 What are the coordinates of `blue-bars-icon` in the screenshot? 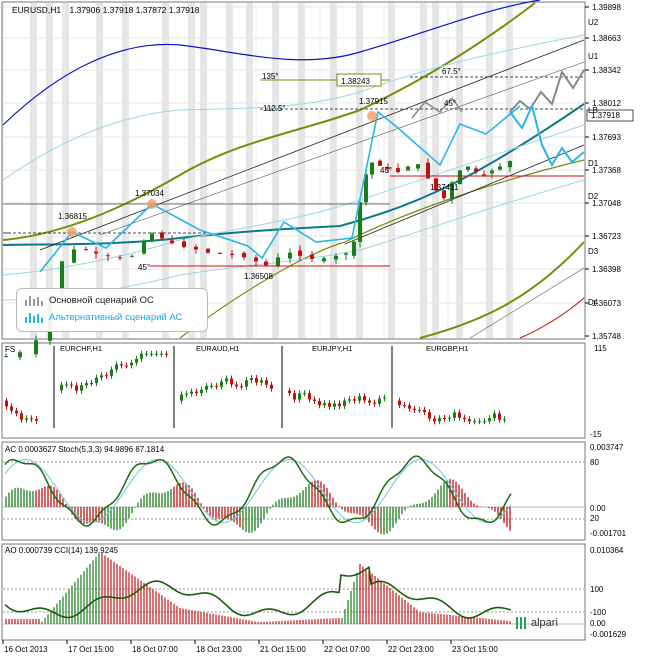 It's located at (35, 317).